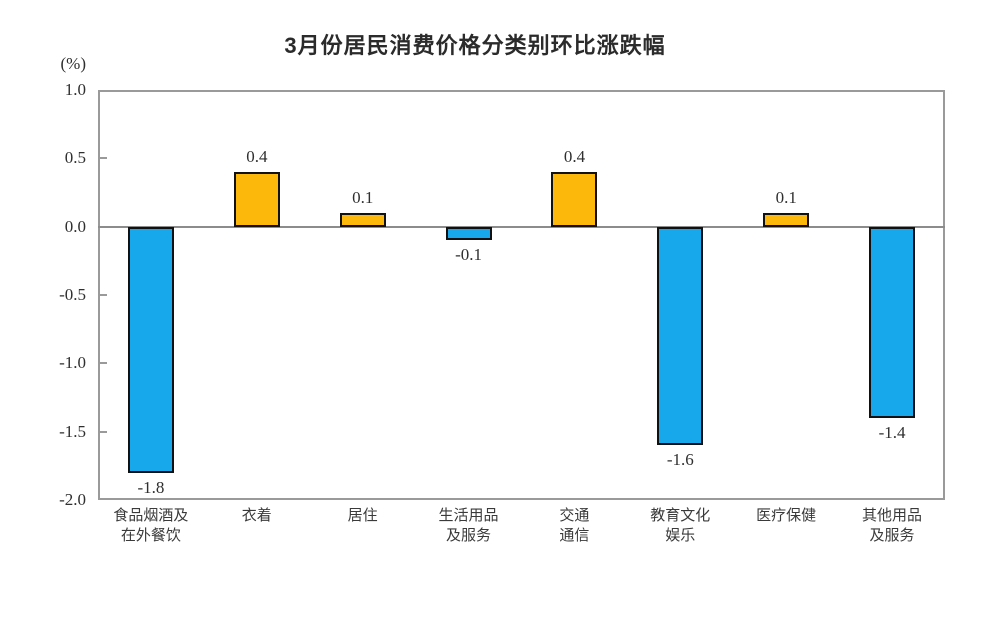 This screenshot has height=619, width=1000. I want to click on bar-value-label: -1.6, so click(680, 460).